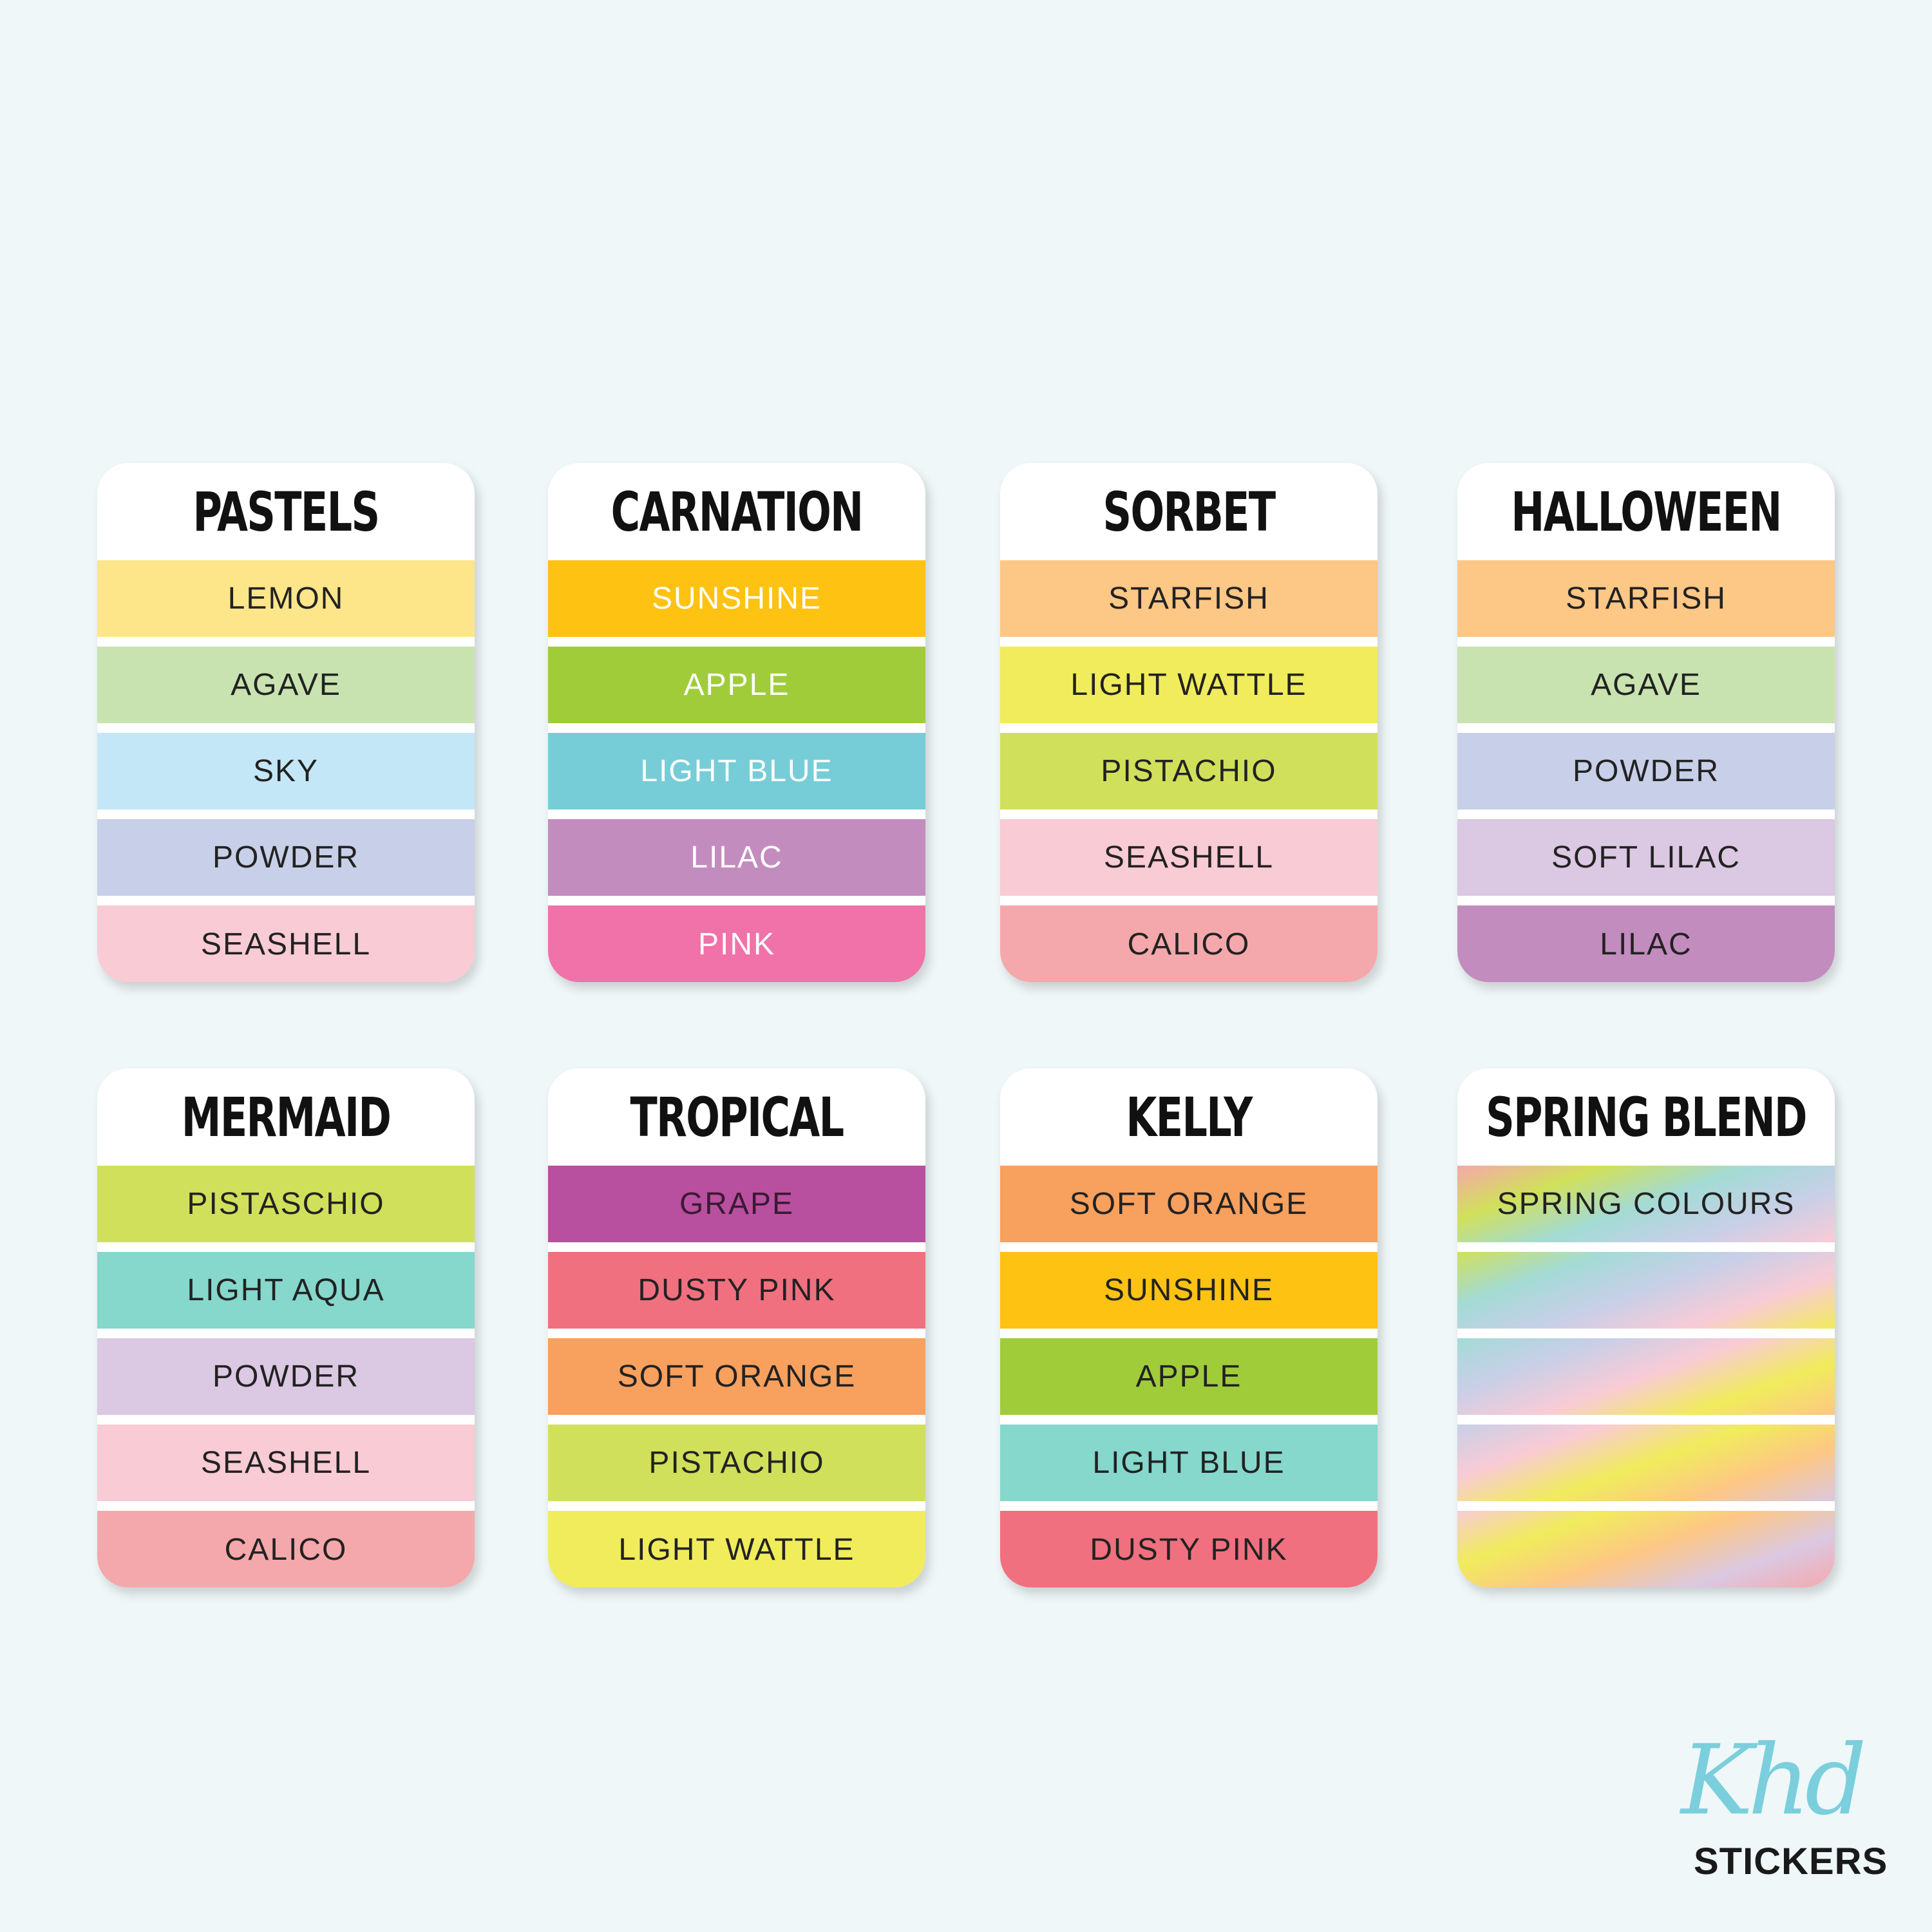  Describe the element at coordinates (737, 943) in the screenshot. I see `color-stripe: PINK` at that location.